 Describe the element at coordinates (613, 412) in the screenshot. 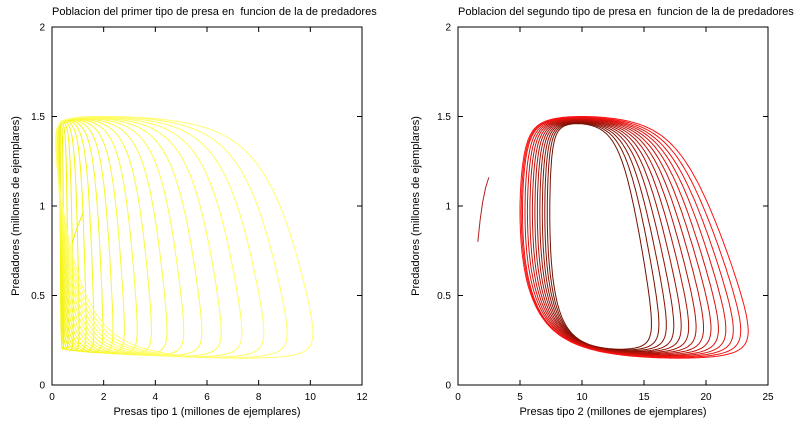

I see `x-axis-label: Presas tipo 2 (millones de ejemplares)` at that location.